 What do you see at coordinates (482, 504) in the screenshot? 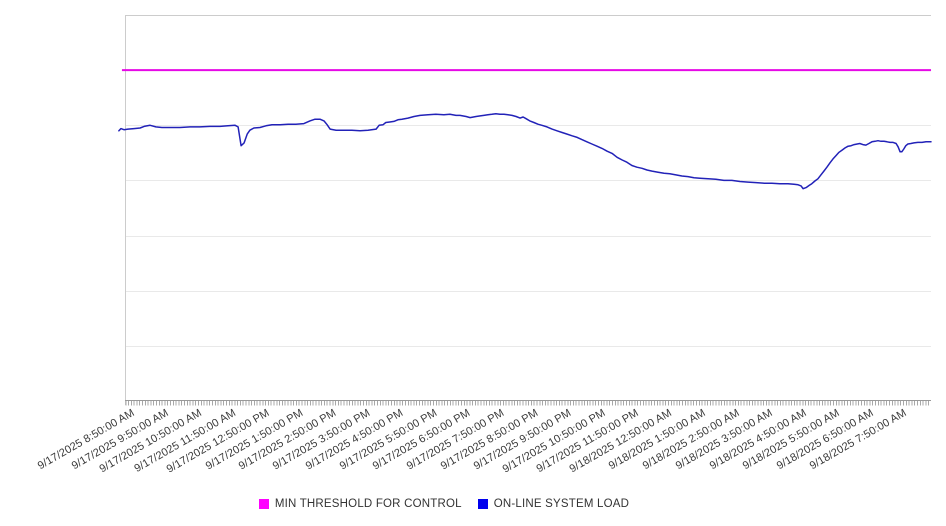
I see `load-legend-swatch` at bounding box center [482, 504].